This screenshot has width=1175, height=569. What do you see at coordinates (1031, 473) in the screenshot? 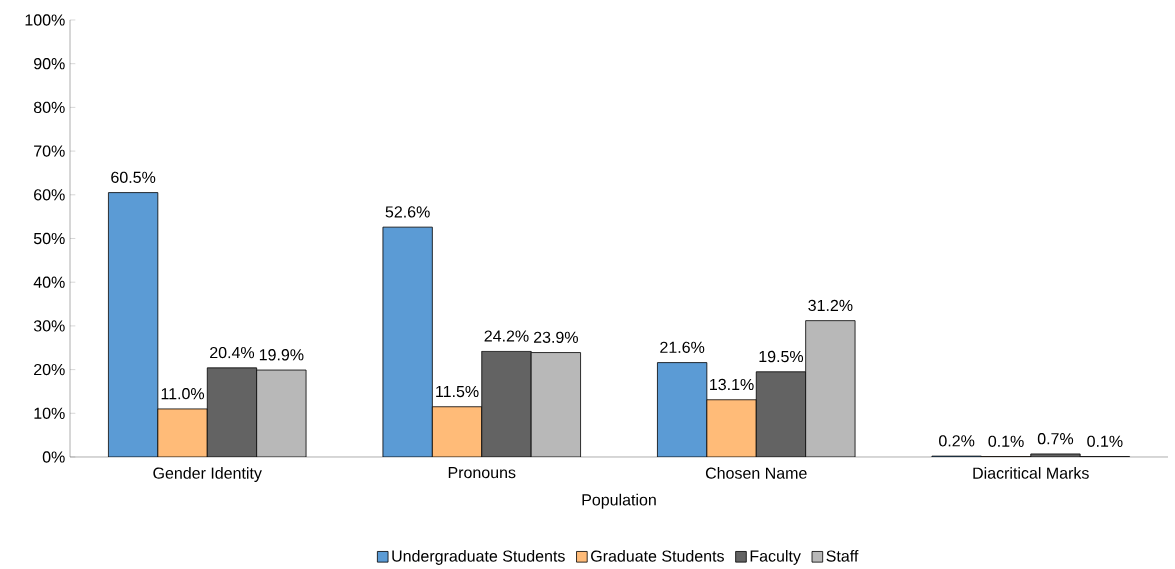
I see `x-tick-label: Diacritical Marks` at bounding box center [1031, 473].